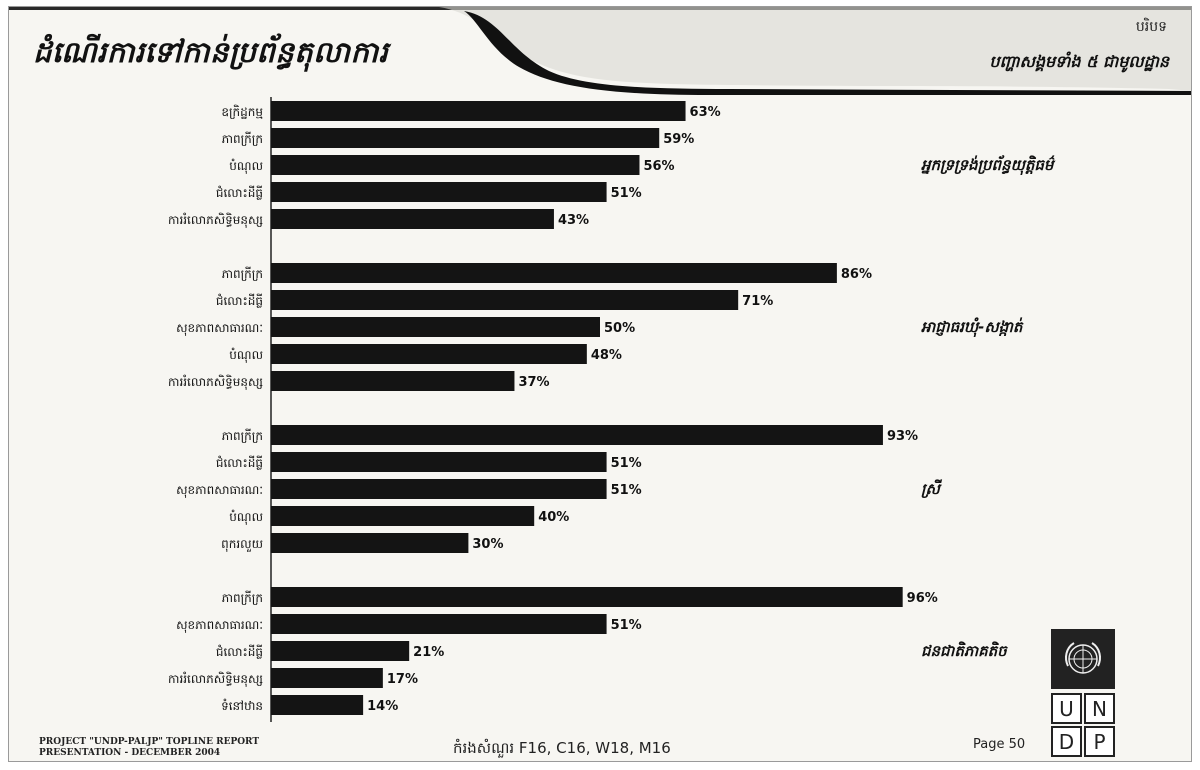 This screenshot has height=770, width=1200. I want to click on page-number: Page 50, so click(999, 744).